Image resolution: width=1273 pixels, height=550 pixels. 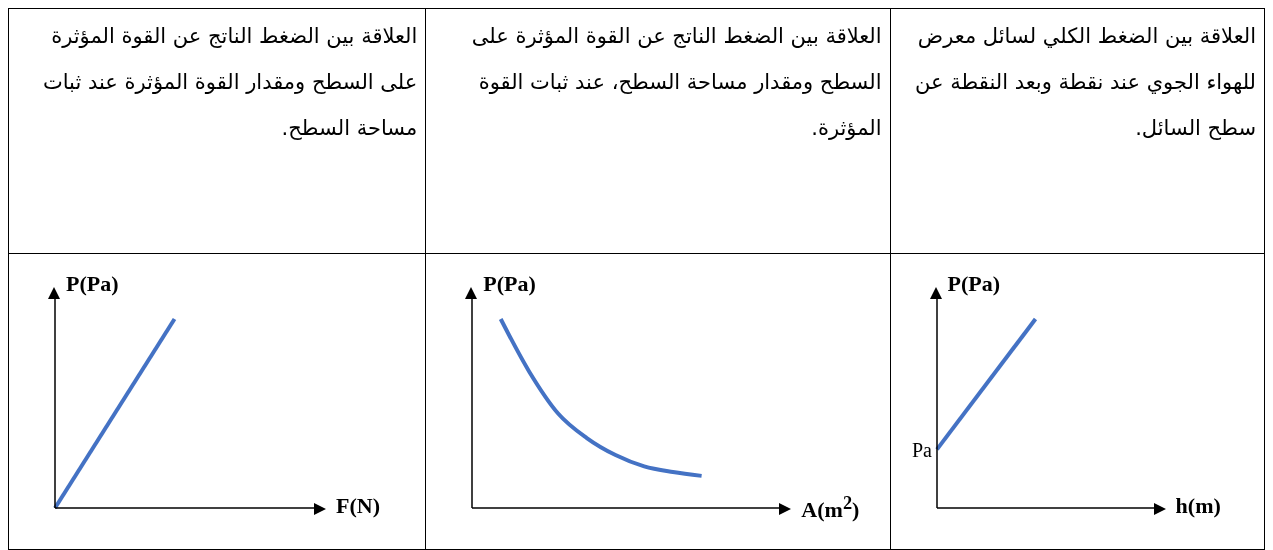 What do you see at coordinates (921, 449) in the screenshot?
I see `text: Pa` at bounding box center [921, 449].